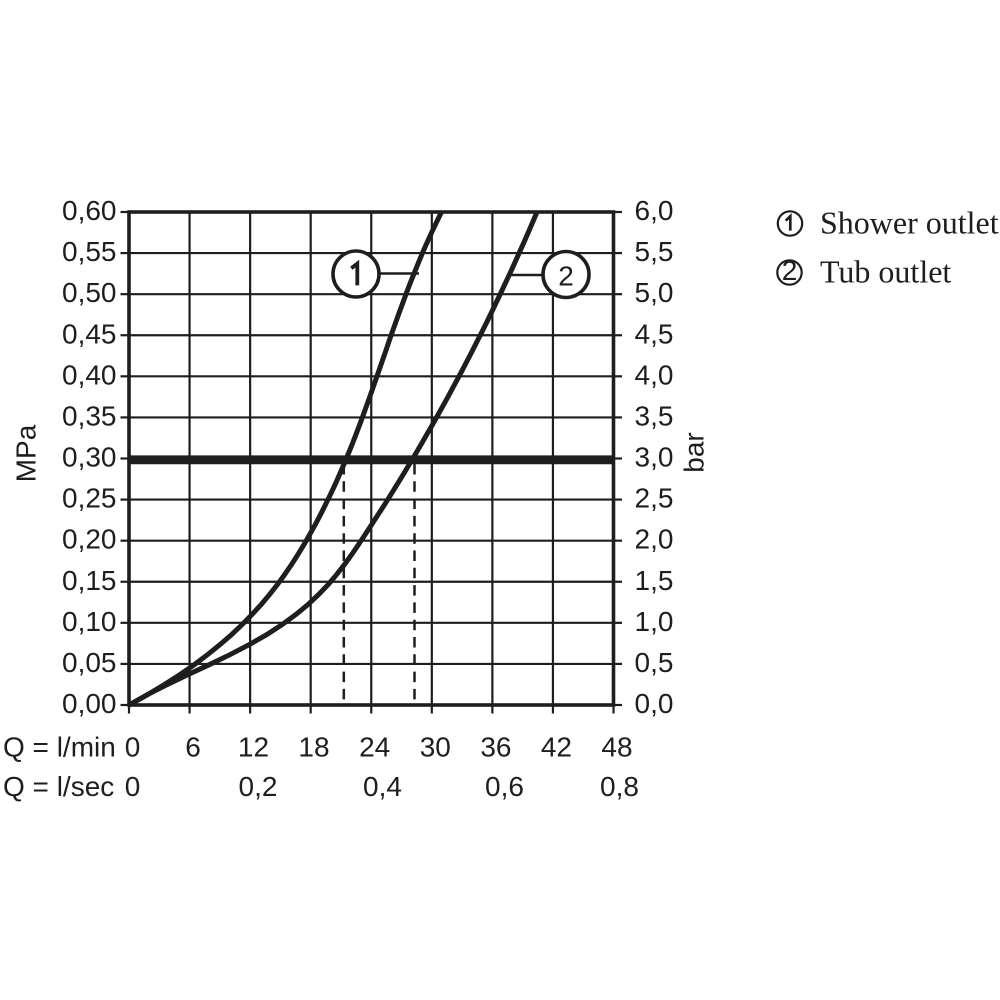  I want to click on svg-text: 36, so click(495, 746).